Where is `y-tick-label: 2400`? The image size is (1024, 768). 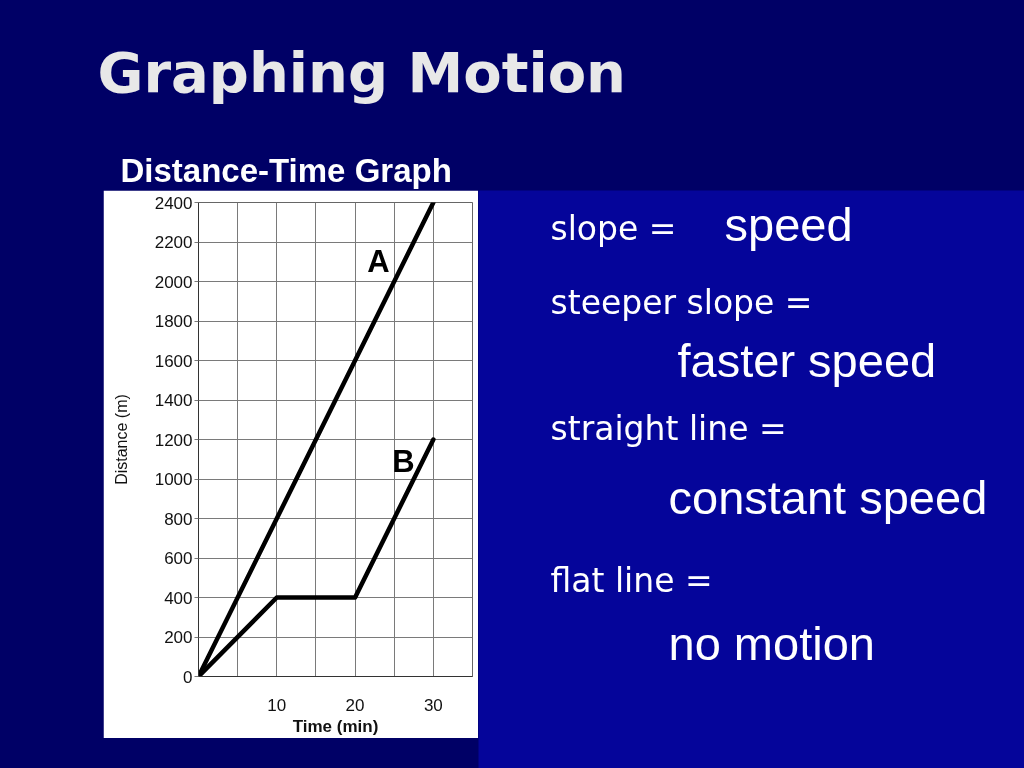
y-tick-label: 2400 is located at coordinates (173, 203).